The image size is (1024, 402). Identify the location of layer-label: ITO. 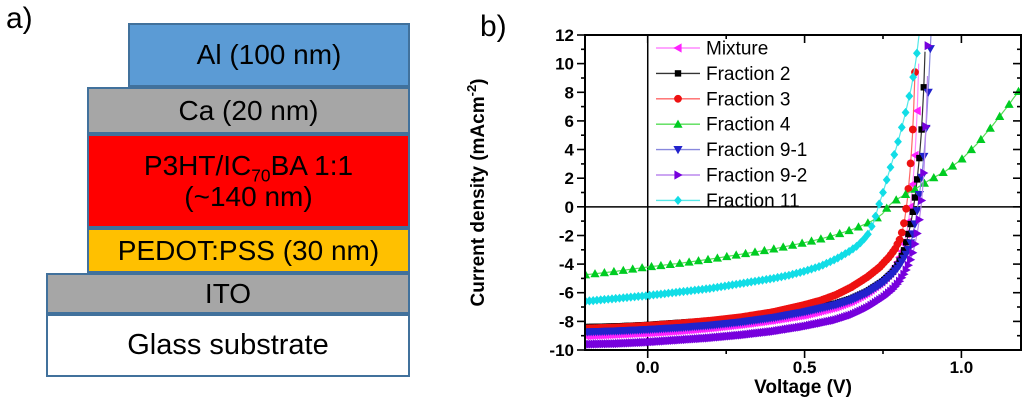
(228, 293).